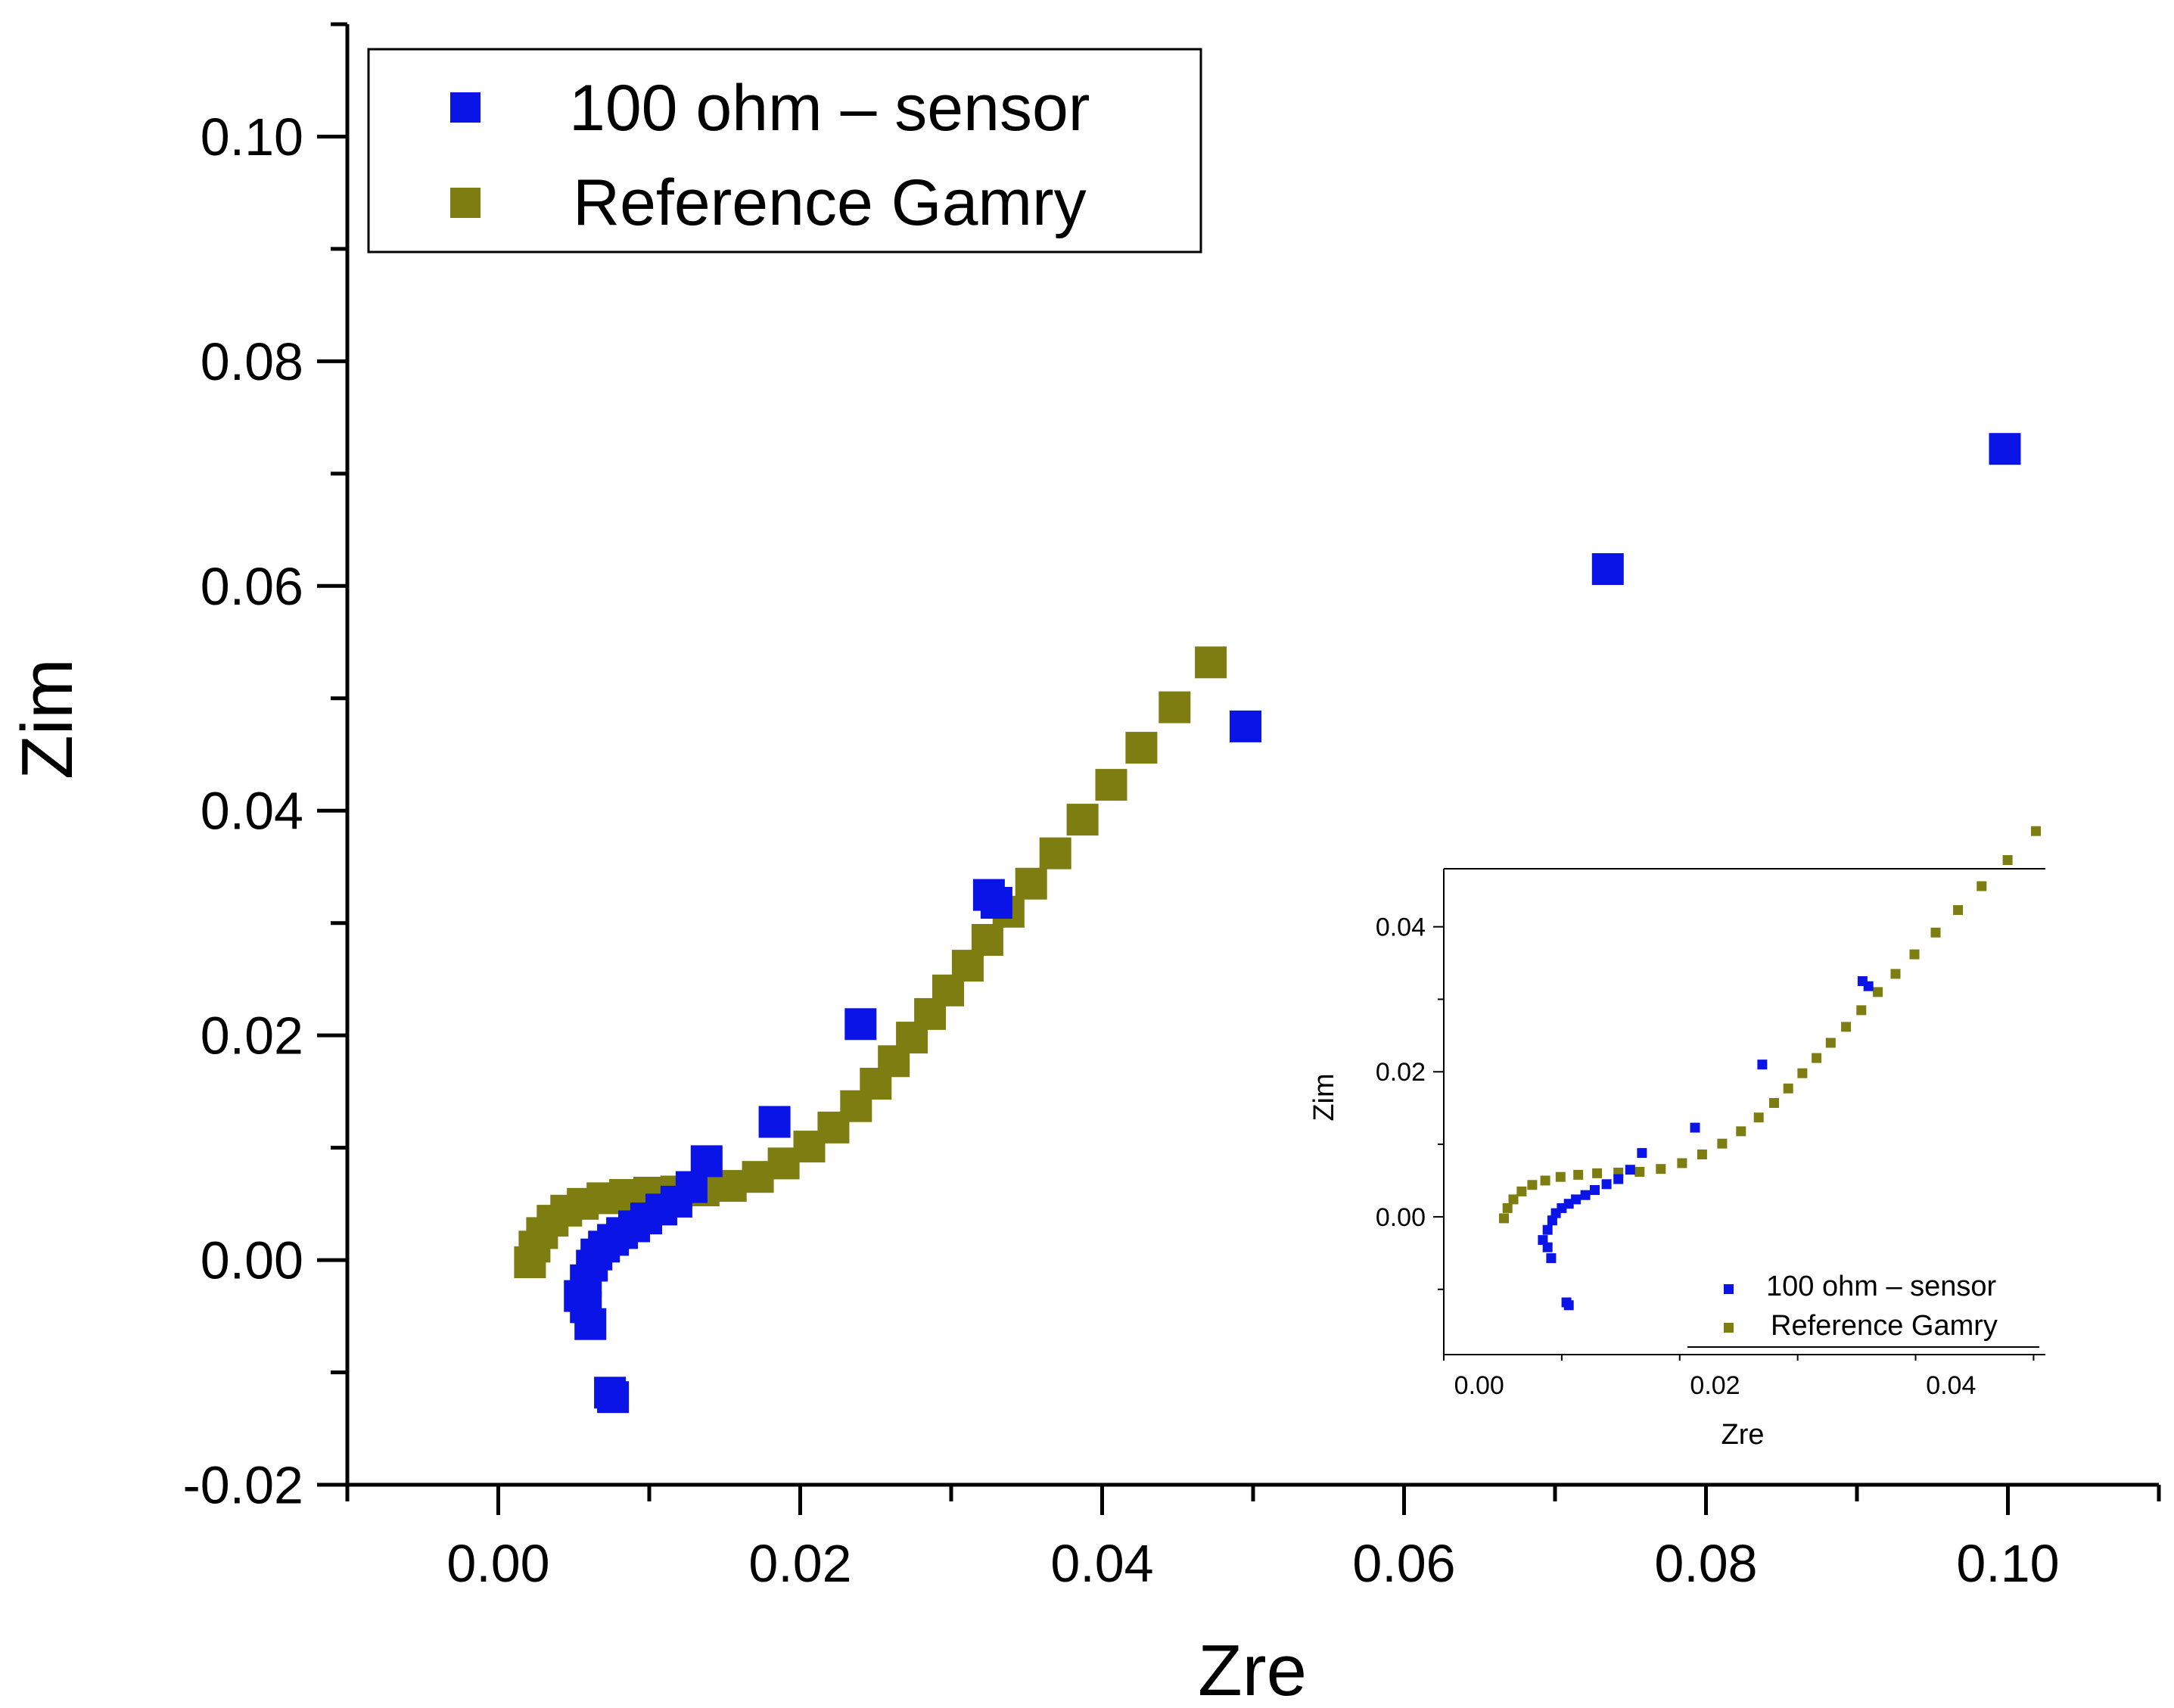 The width and height of the screenshot is (2174, 1708). What do you see at coordinates (1401, 1072) in the screenshot?
I see `inset-y-tick-label: 0.02` at bounding box center [1401, 1072].